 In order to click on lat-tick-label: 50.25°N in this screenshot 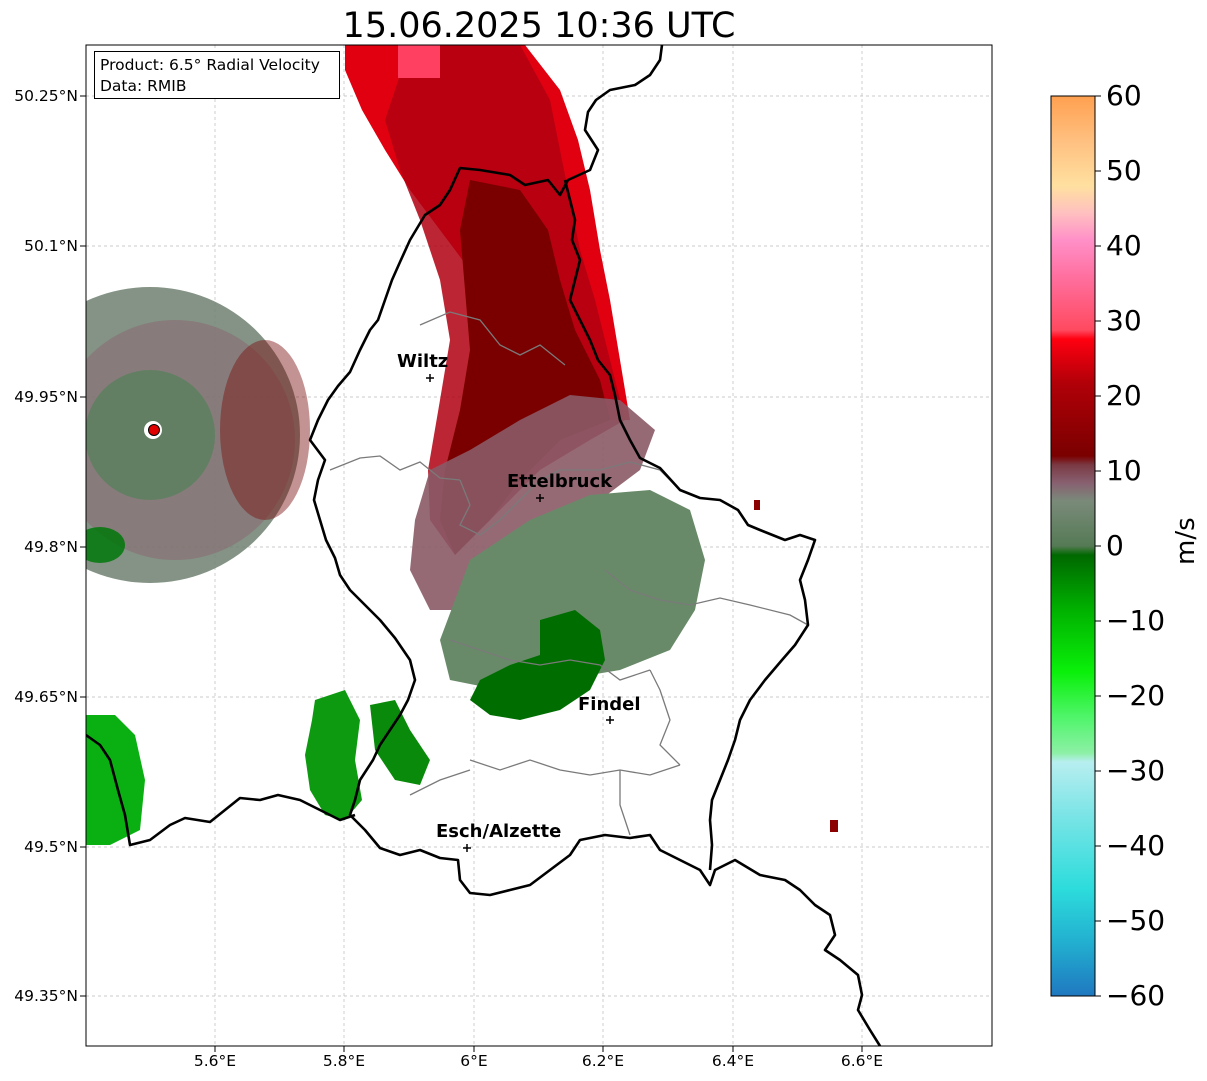, I will do `click(46, 96)`.